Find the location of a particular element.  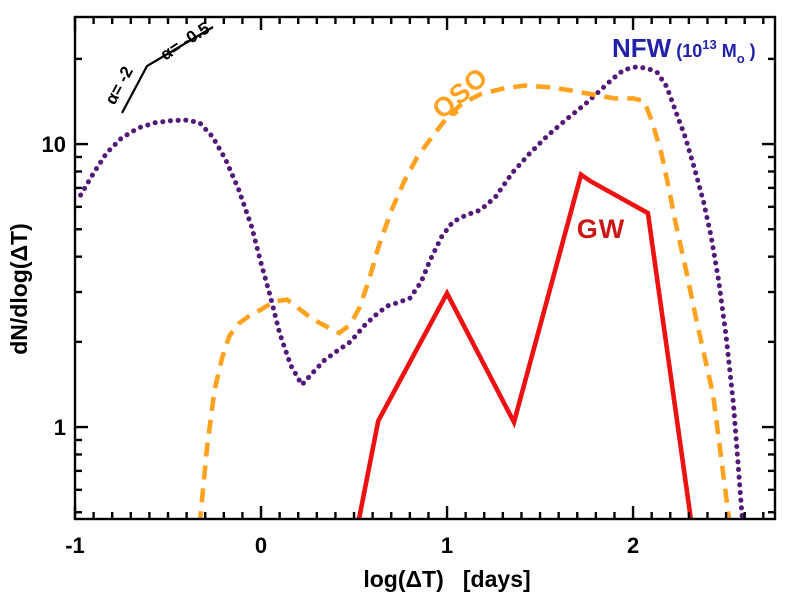

slope-guide-line is located at coordinates (167, 70).